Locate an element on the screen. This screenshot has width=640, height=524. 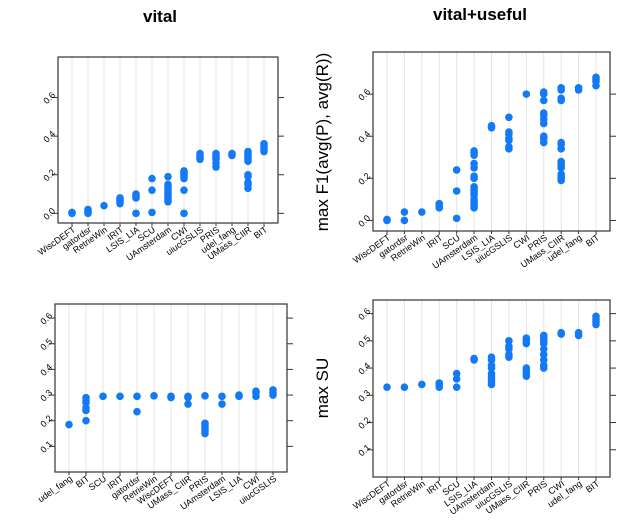
x-tick-label: udel_fang is located at coordinates (55, 488).